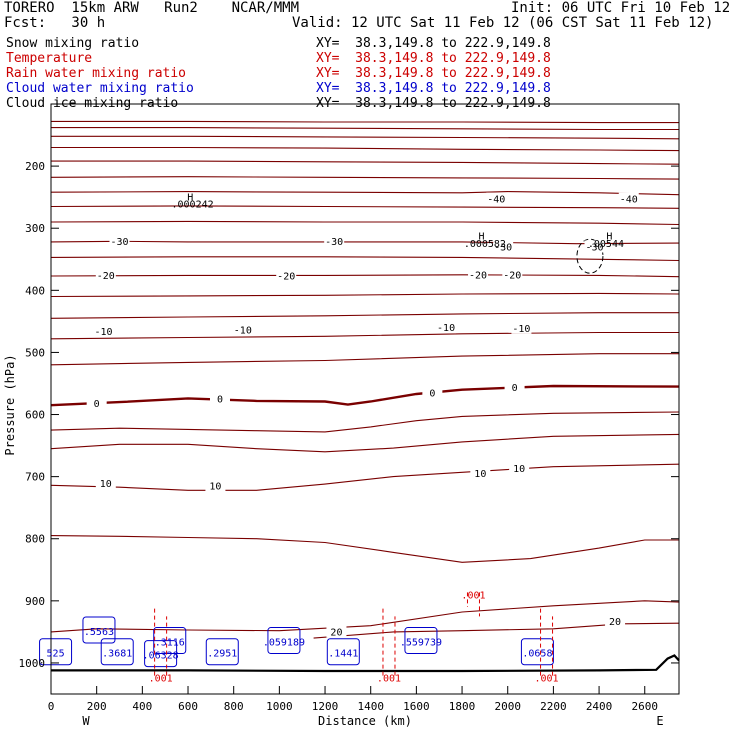  Describe the element at coordinates (644, 706) in the screenshot. I see `x-tick-label: 2600` at that location.